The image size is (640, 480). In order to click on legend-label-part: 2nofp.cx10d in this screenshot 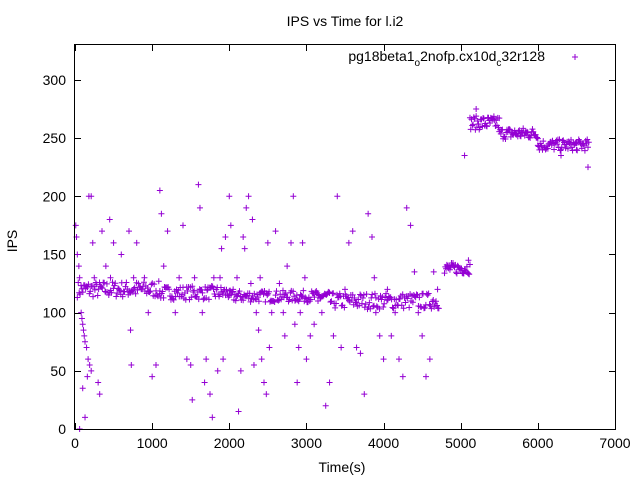, I will do `click(458, 56)`.